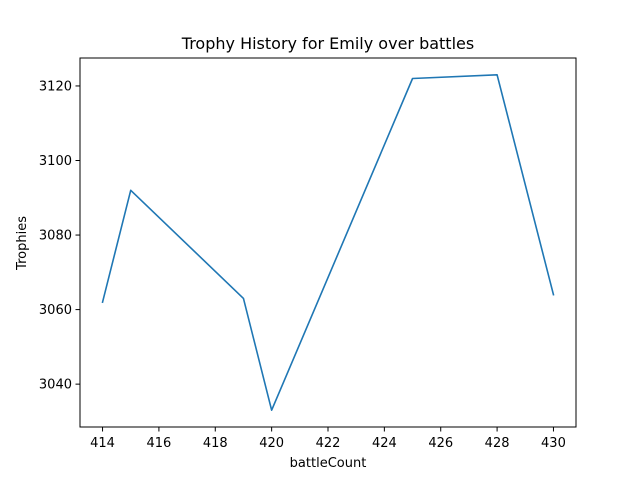  I want to click on y-tick-label: 3100, so click(55, 161).